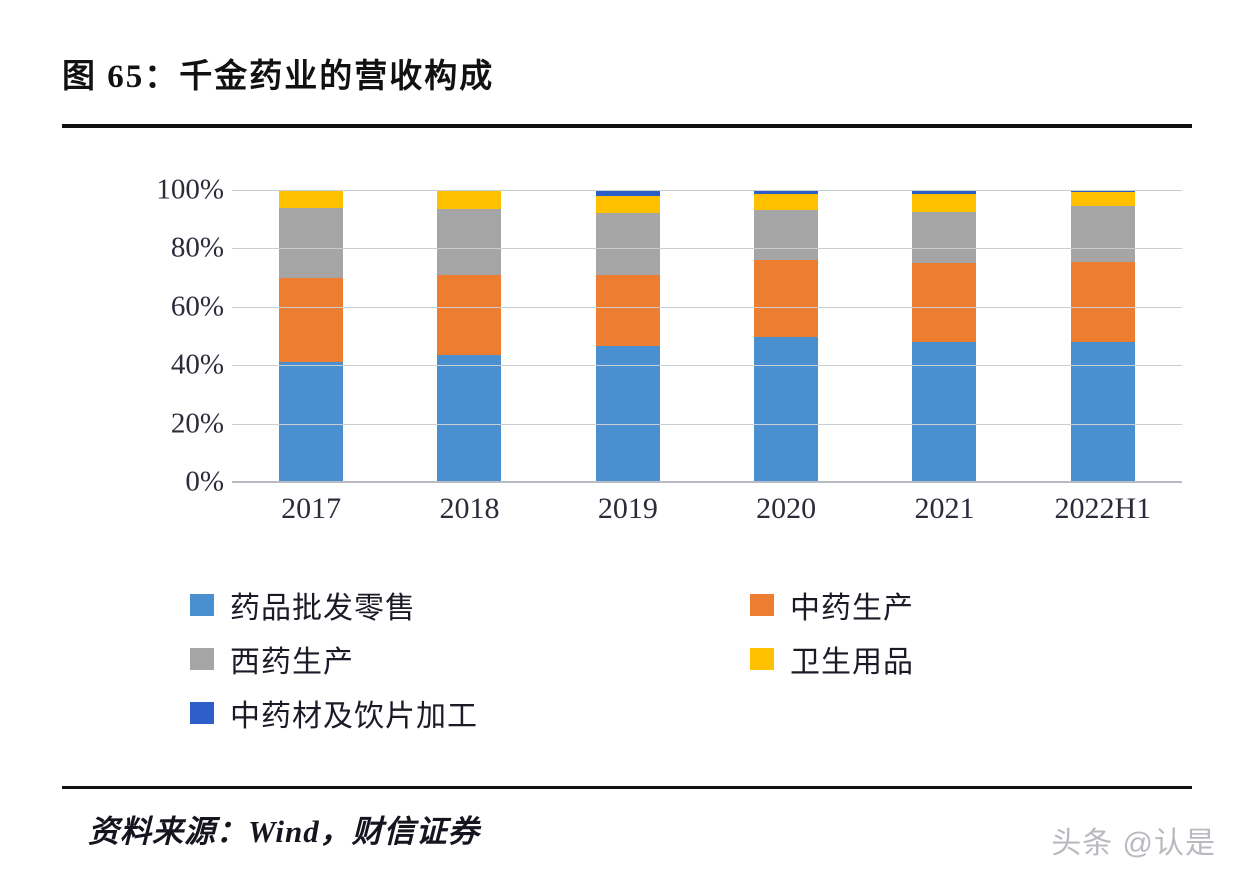 This screenshot has width=1254, height=882. What do you see at coordinates (354, 716) in the screenshot?
I see `legend-label: 中药材及饮片加工` at bounding box center [354, 716].